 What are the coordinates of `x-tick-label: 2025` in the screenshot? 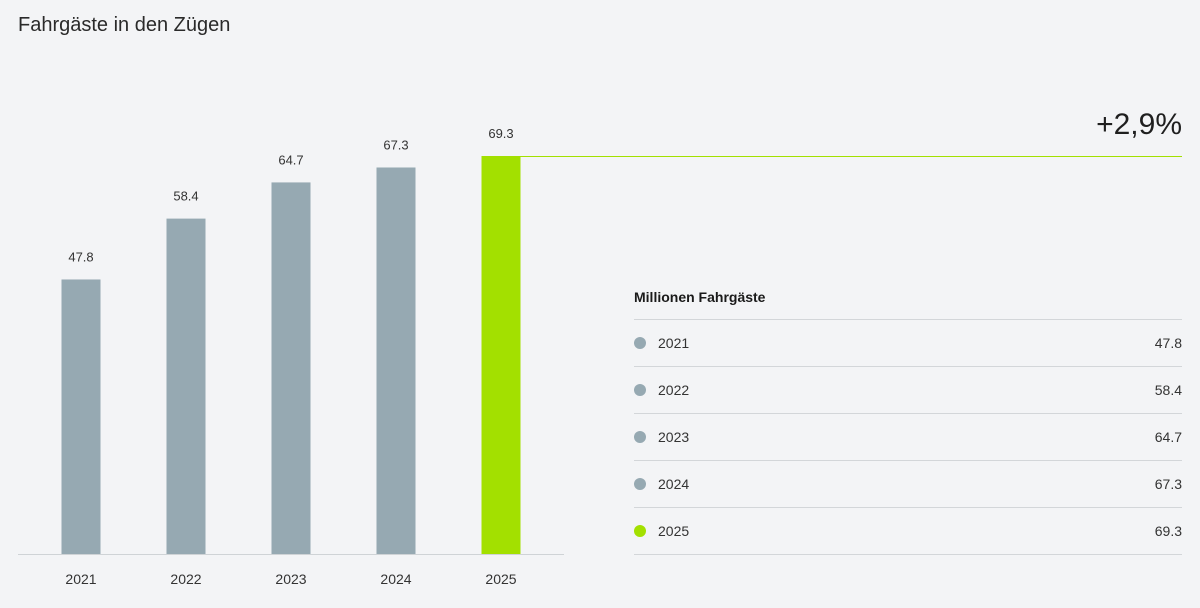 It's located at (500, 579).